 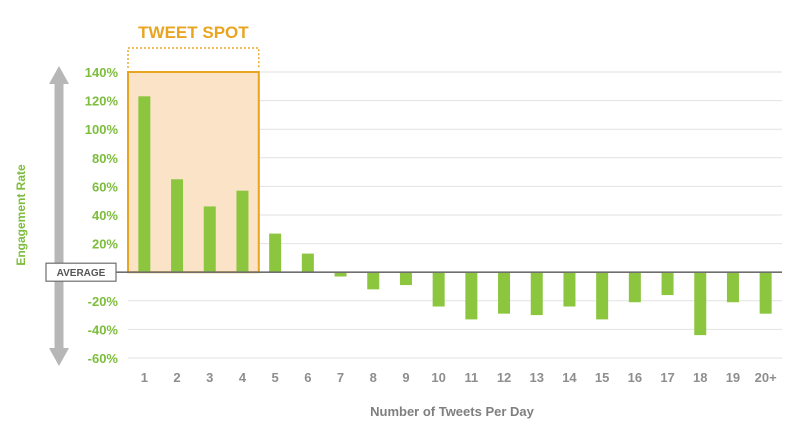 What do you see at coordinates (59, 357) in the screenshot?
I see `y-axis-arrow-down-head` at bounding box center [59, 357].